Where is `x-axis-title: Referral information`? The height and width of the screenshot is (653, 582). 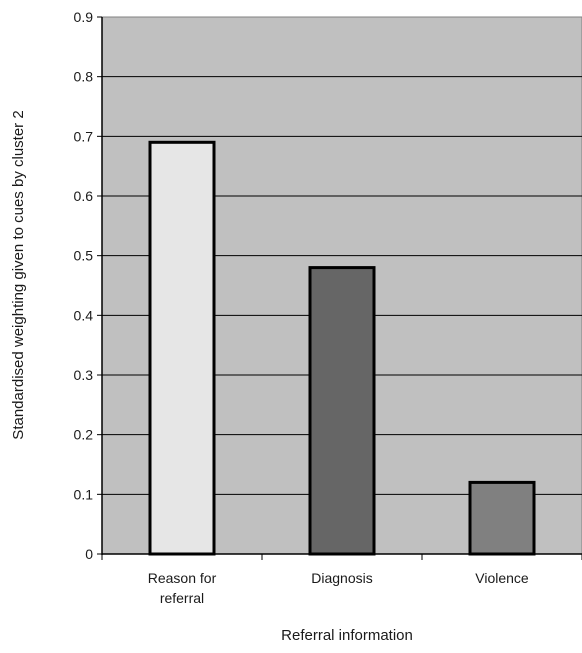
x-axis-title: Referral information is located at coordinates (347, 635).